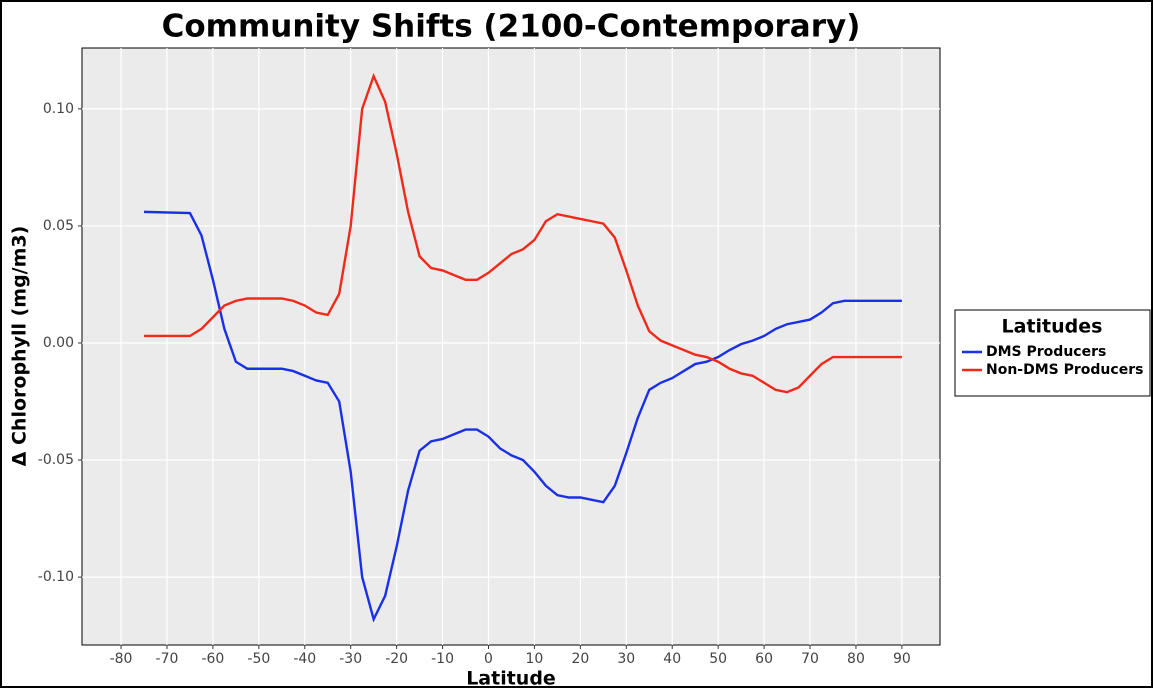  Describe the element at coordinates (810, 659) in the screenshot. I see `x-tick-label: 70` at that location.